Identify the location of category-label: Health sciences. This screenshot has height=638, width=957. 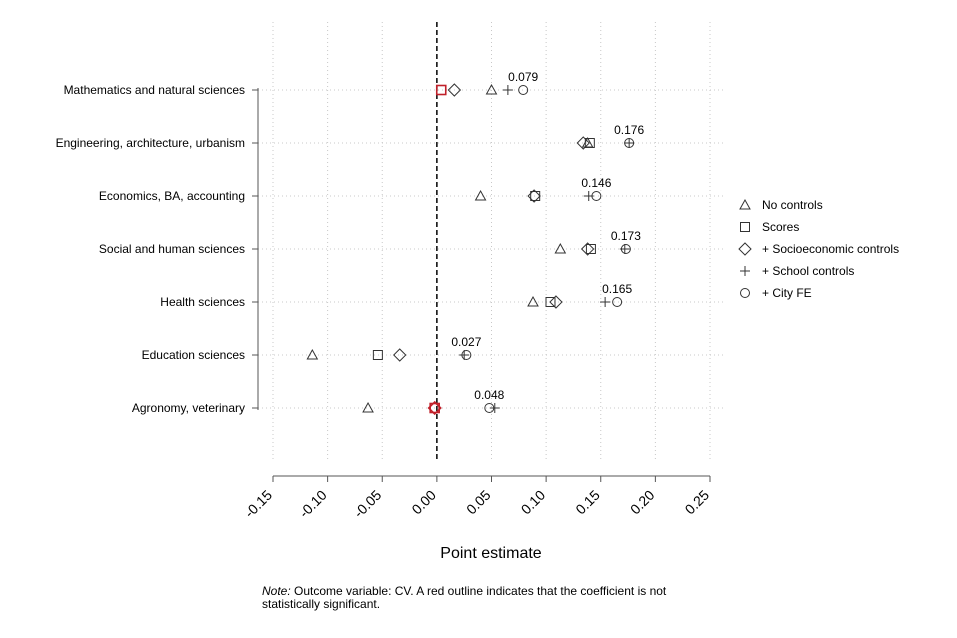
(202, 302).